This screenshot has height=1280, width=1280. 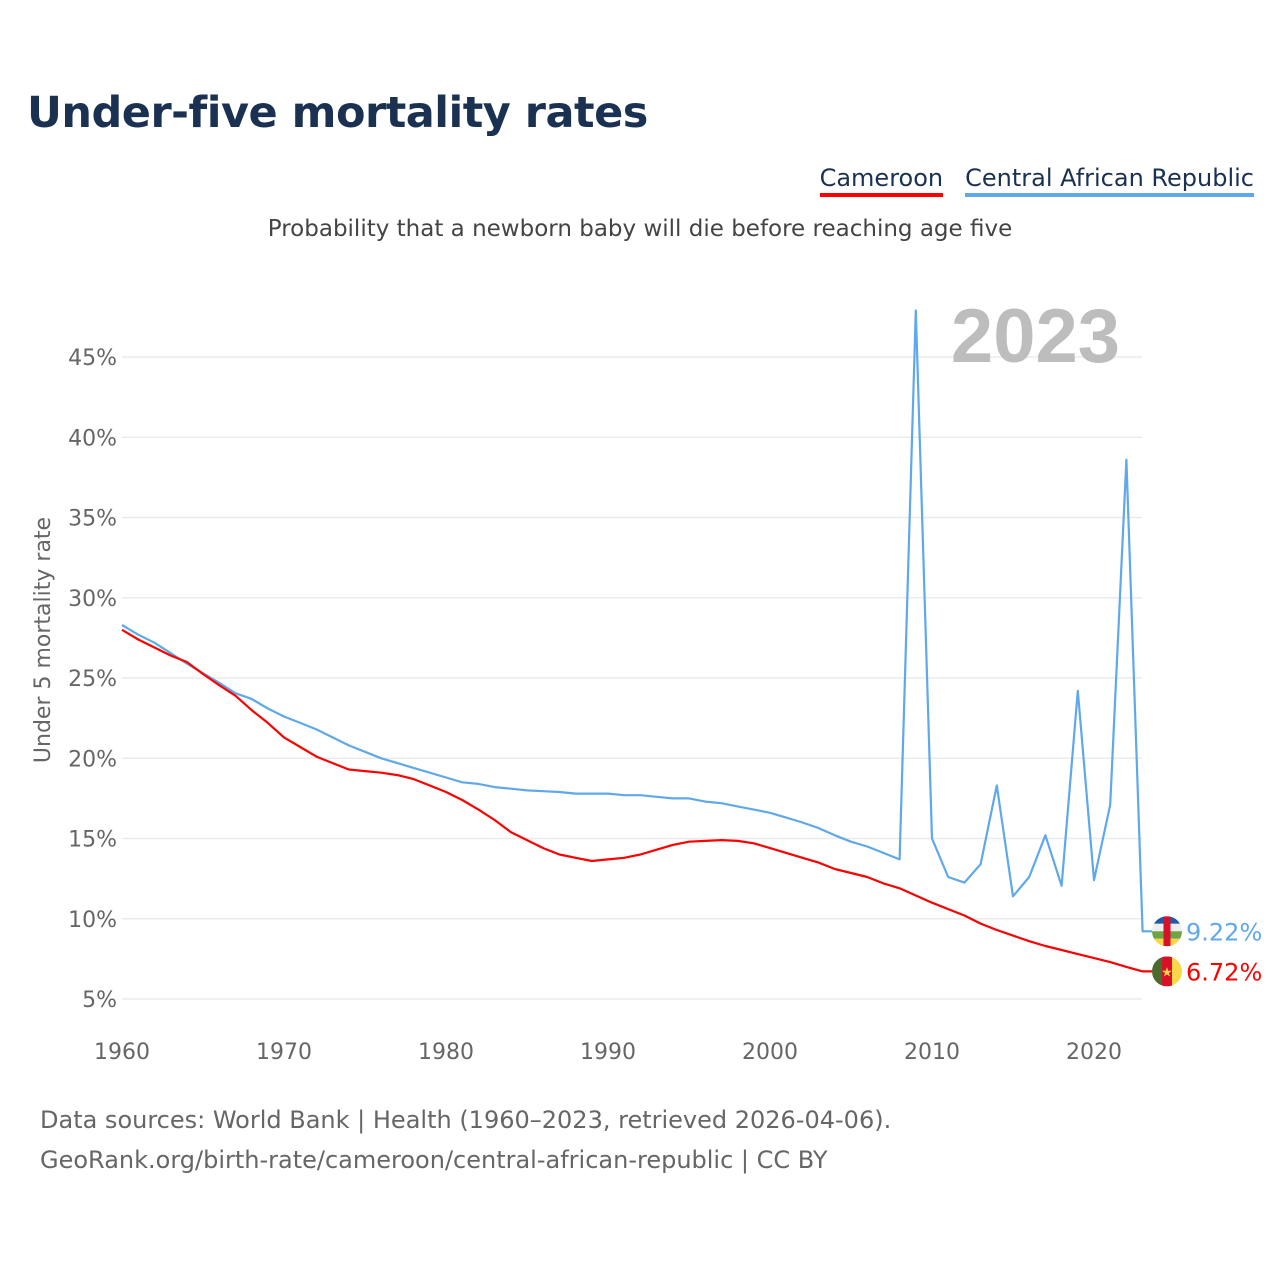 I want to click on x-tick-label: 1990, so click(x=608, y=1052).